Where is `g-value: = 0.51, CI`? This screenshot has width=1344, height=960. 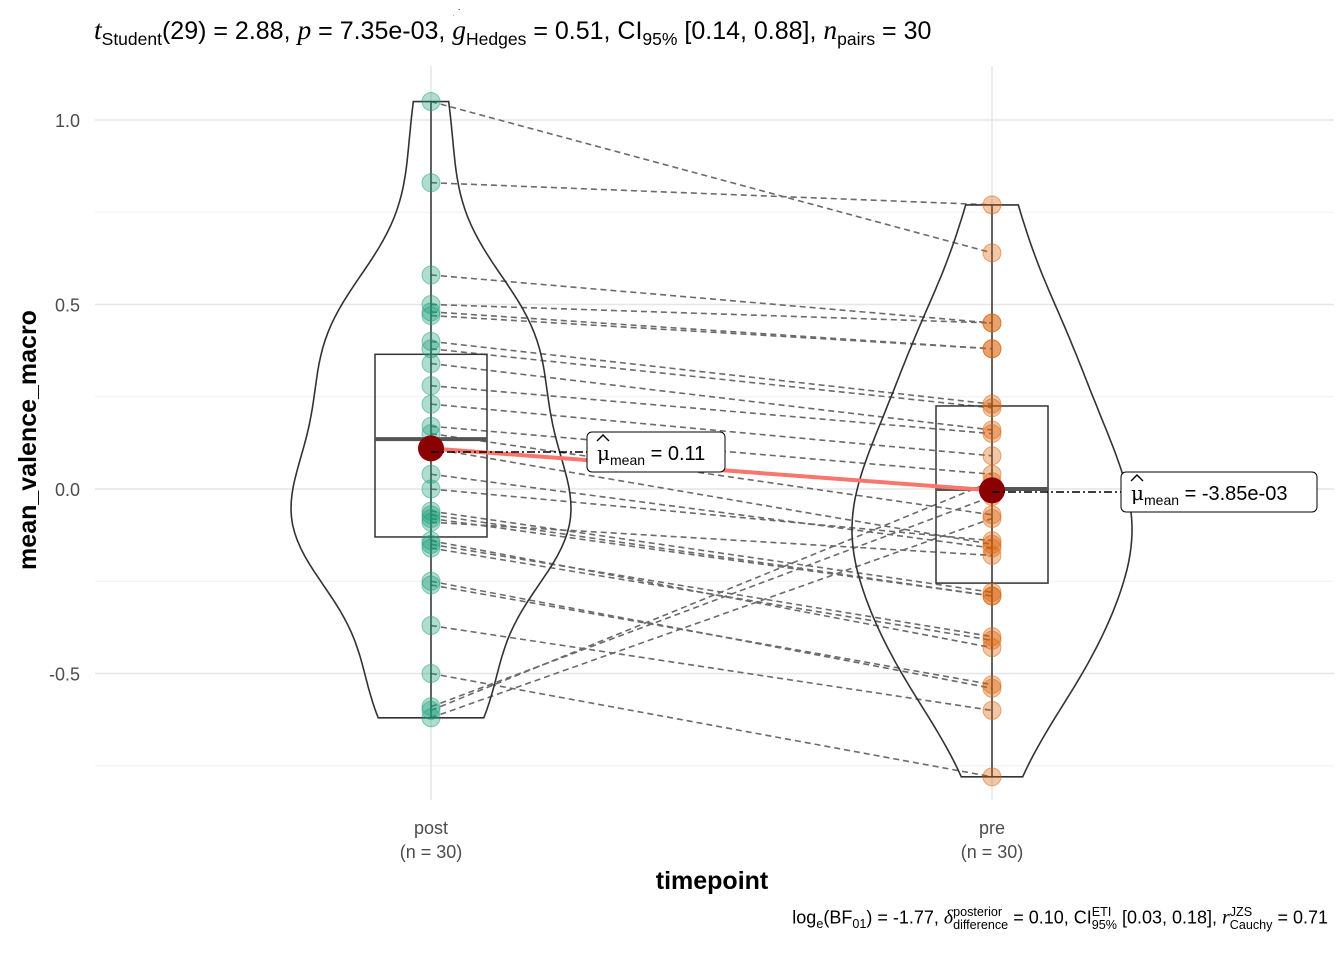
g-value: = 0.51, CI is located at coordinates (584, 31).